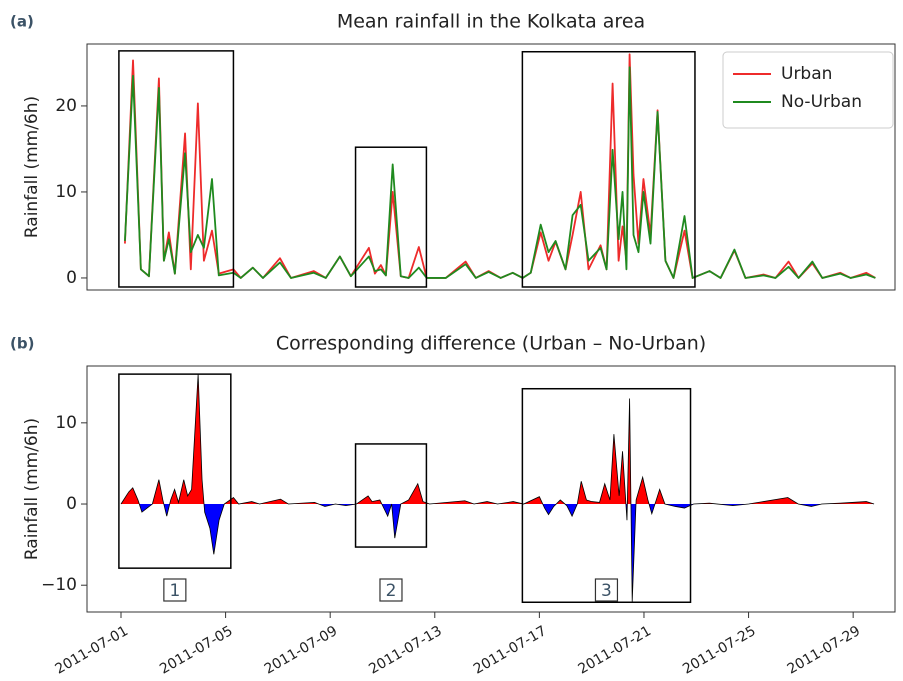  Describe the element at coordinates (66, 106) in the screenshot. I see `y-tick-label: 20` at that location.